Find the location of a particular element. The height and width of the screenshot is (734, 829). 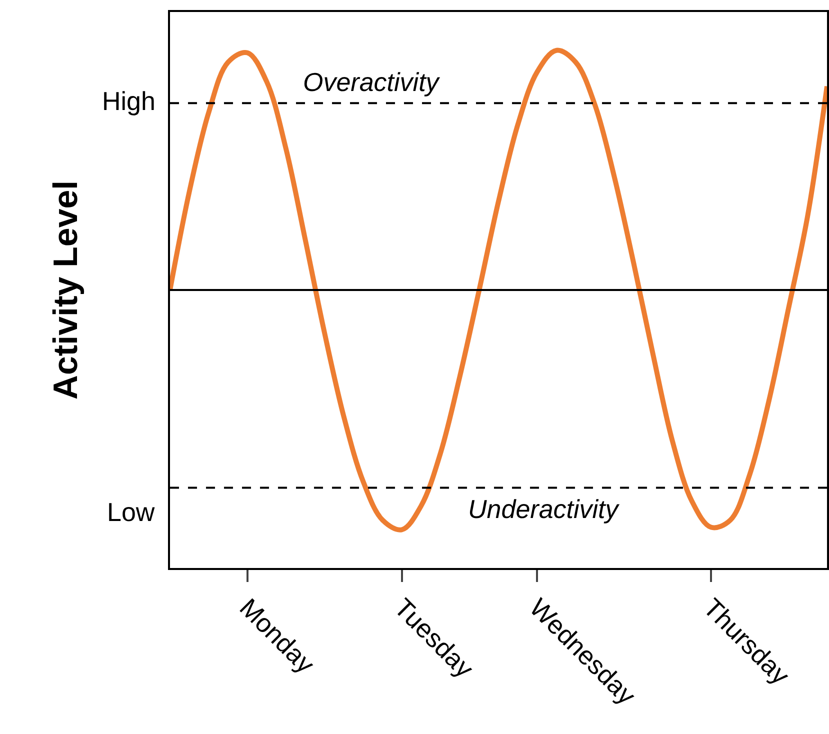

ref-line-label: Underactivity is located at coordinates (544, 509).